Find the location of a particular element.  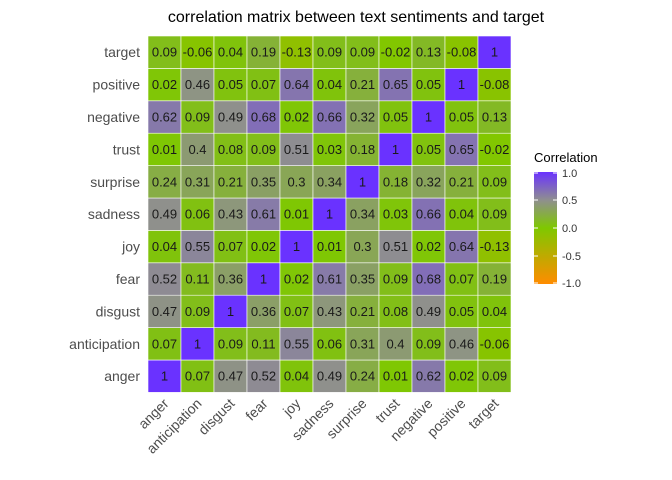

legend-tick-label: 1.0 is located at coordinates (569, 174).